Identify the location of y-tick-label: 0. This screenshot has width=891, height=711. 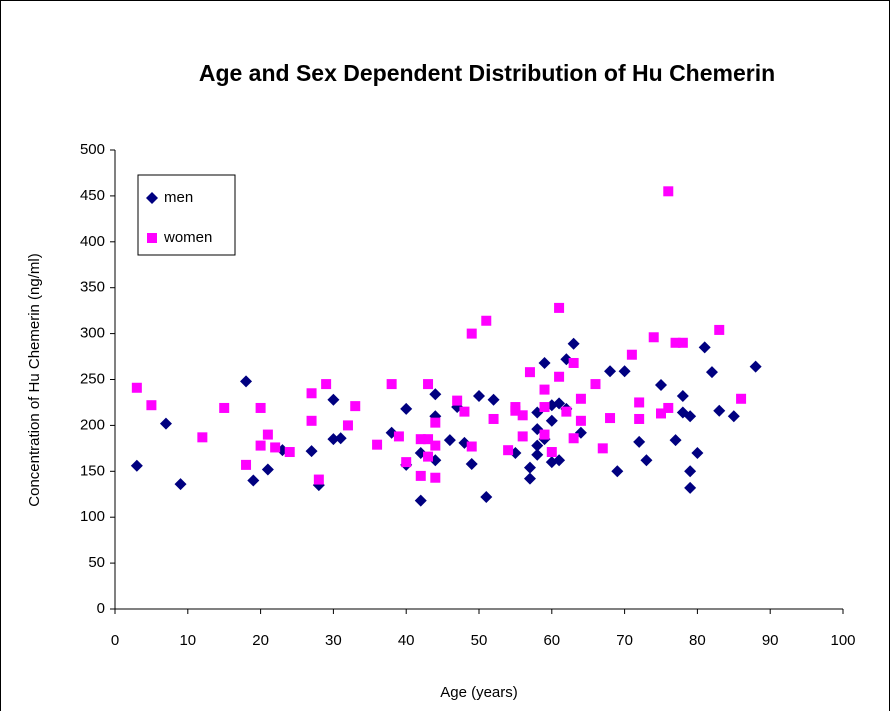
(101, 608).